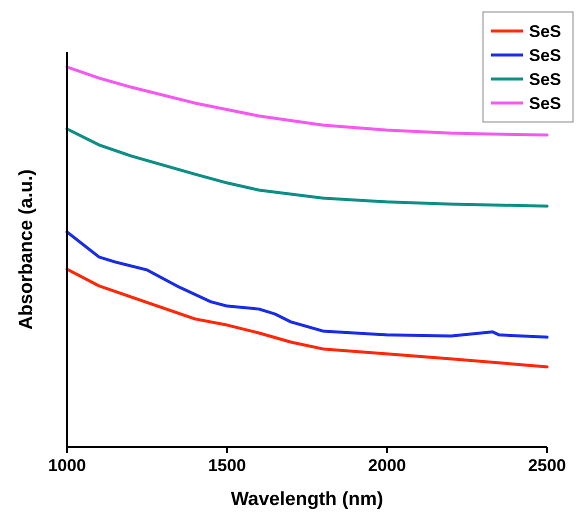  I want to click on x-tick-label: 1000, so click(67, 465).